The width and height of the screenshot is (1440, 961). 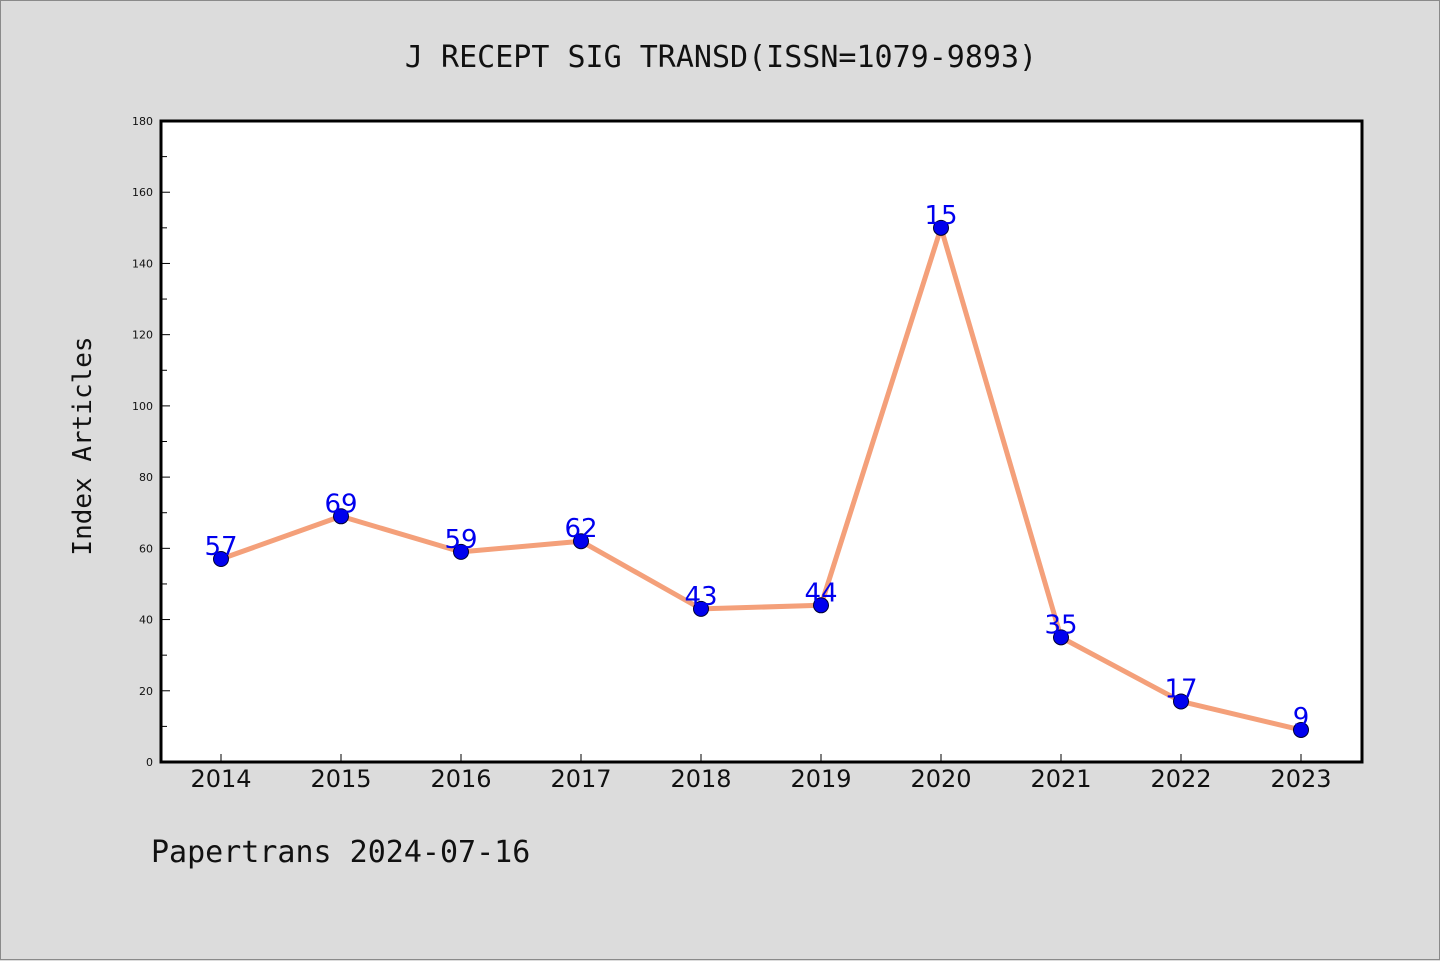 What do you see at coordinates (761, 773) in the screenshot?
I see `x-axis: 2014 2015 2016 2017 2018 2019 2020 2021 2022 2023` at bounding box center [761, 773].